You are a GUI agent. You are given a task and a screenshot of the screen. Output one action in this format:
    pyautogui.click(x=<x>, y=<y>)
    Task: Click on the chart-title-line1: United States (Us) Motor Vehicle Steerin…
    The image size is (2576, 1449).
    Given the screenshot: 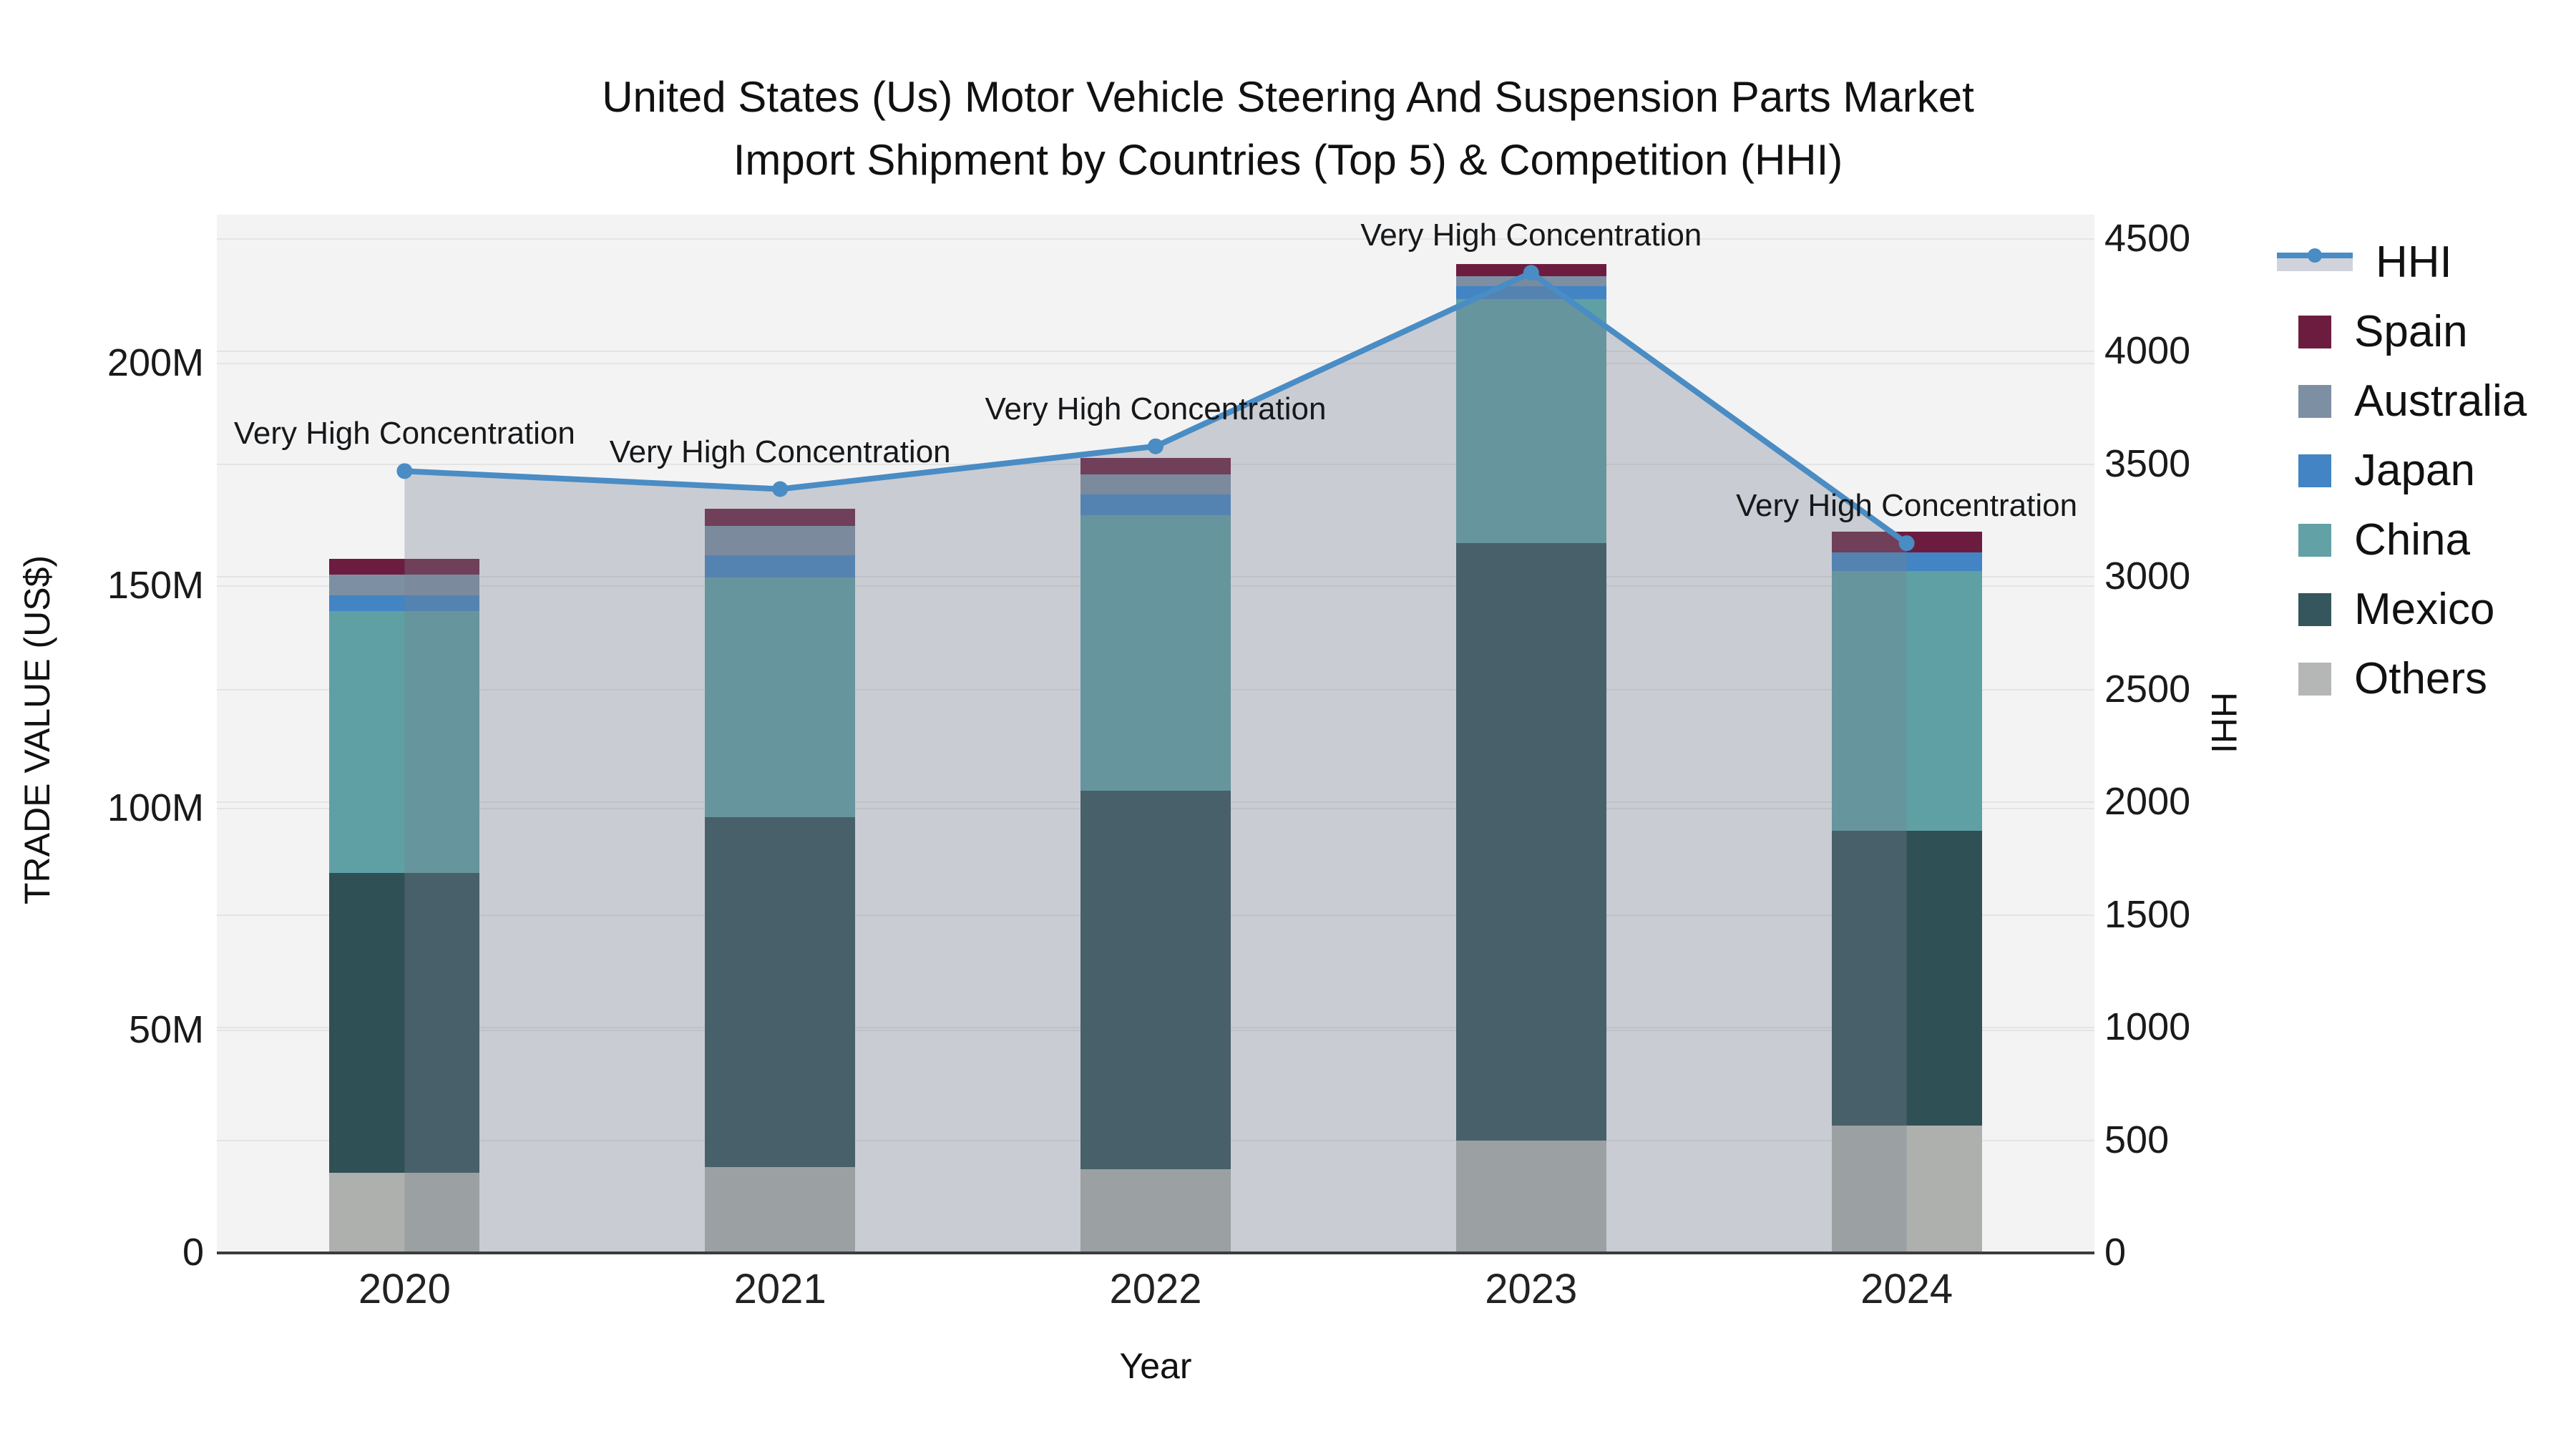 What is the action you would take?
    pyautogui.click(x=1288, y=97)
    